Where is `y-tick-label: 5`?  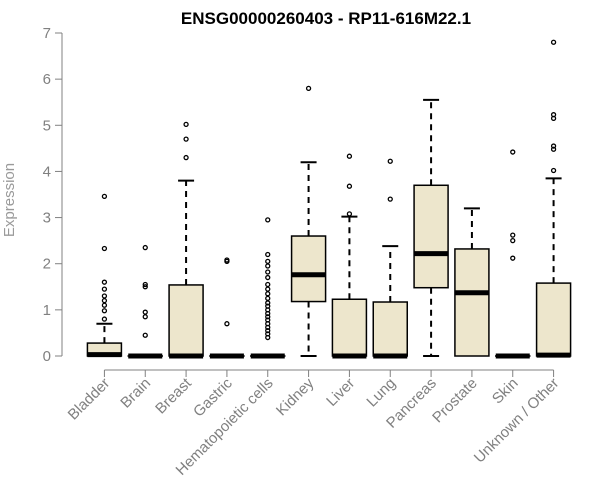 y-tick-label: 5 is located at coordinates (47, 125).